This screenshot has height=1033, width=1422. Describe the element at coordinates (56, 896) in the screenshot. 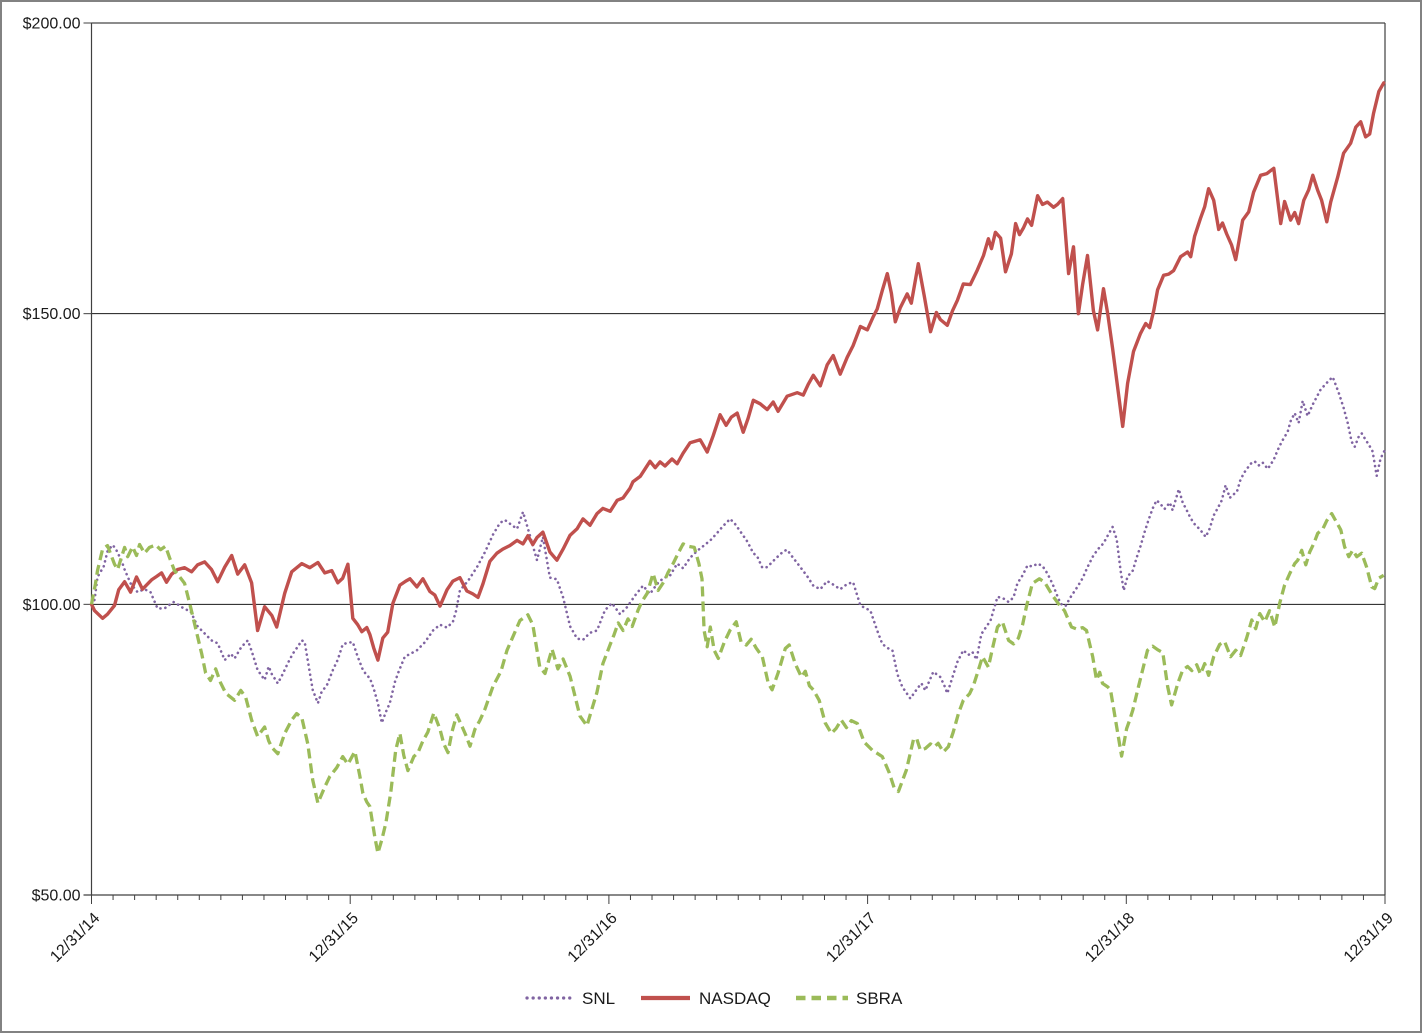

I see `y-tick-label: $50.00` at that location.